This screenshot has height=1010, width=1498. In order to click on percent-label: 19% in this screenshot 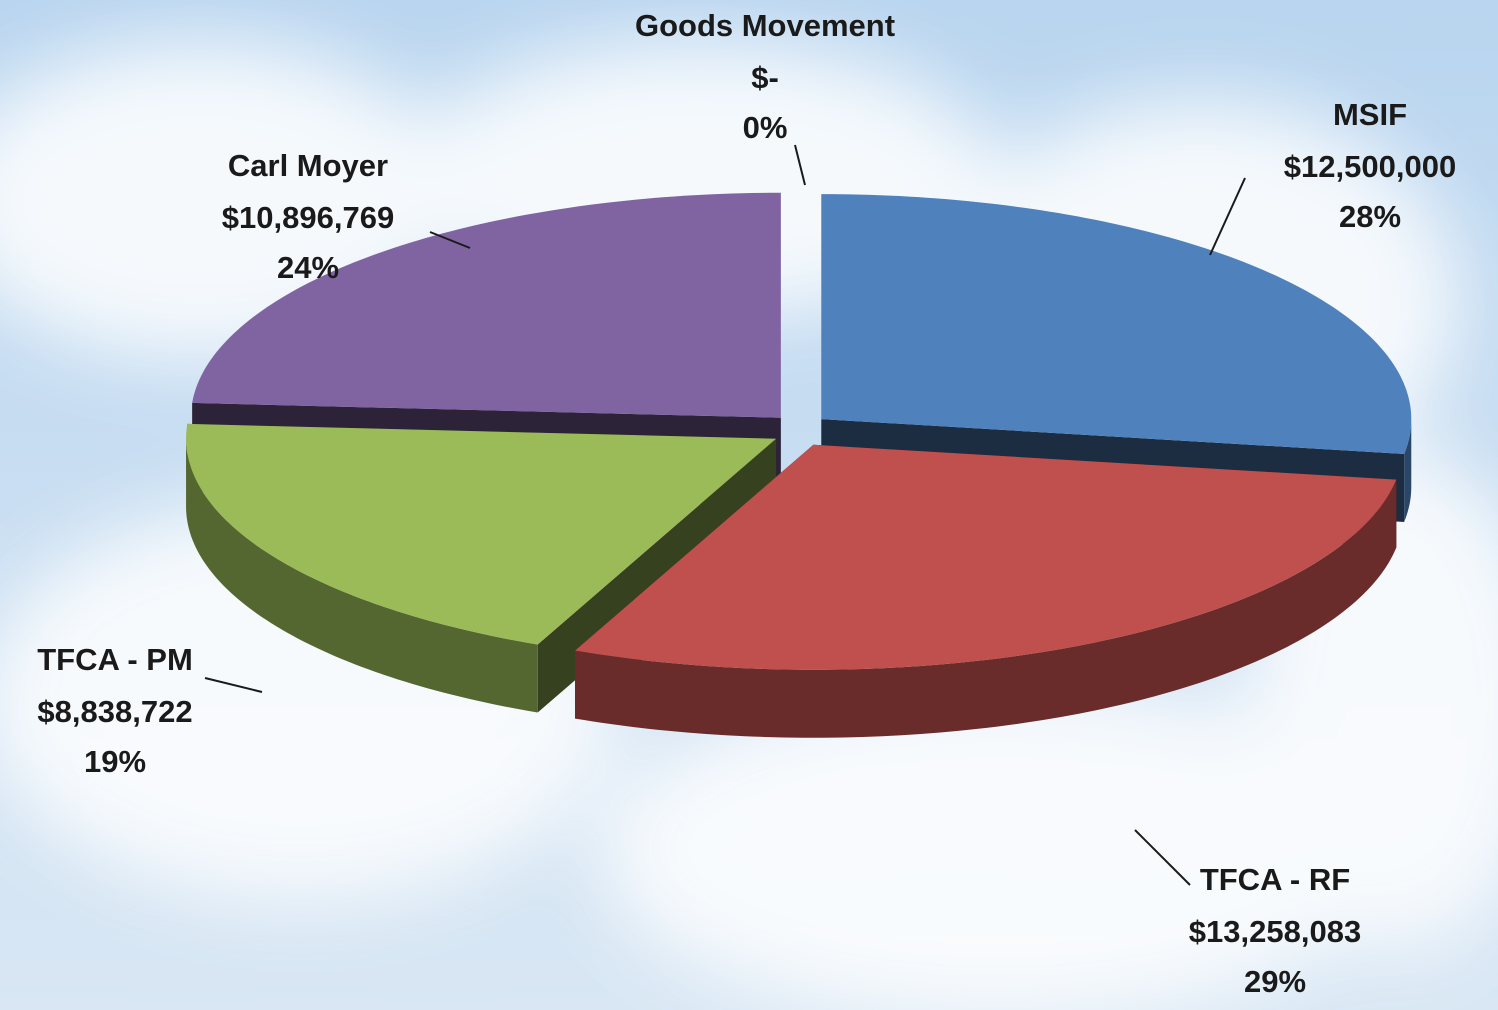, I will do `click(115, 761)`.